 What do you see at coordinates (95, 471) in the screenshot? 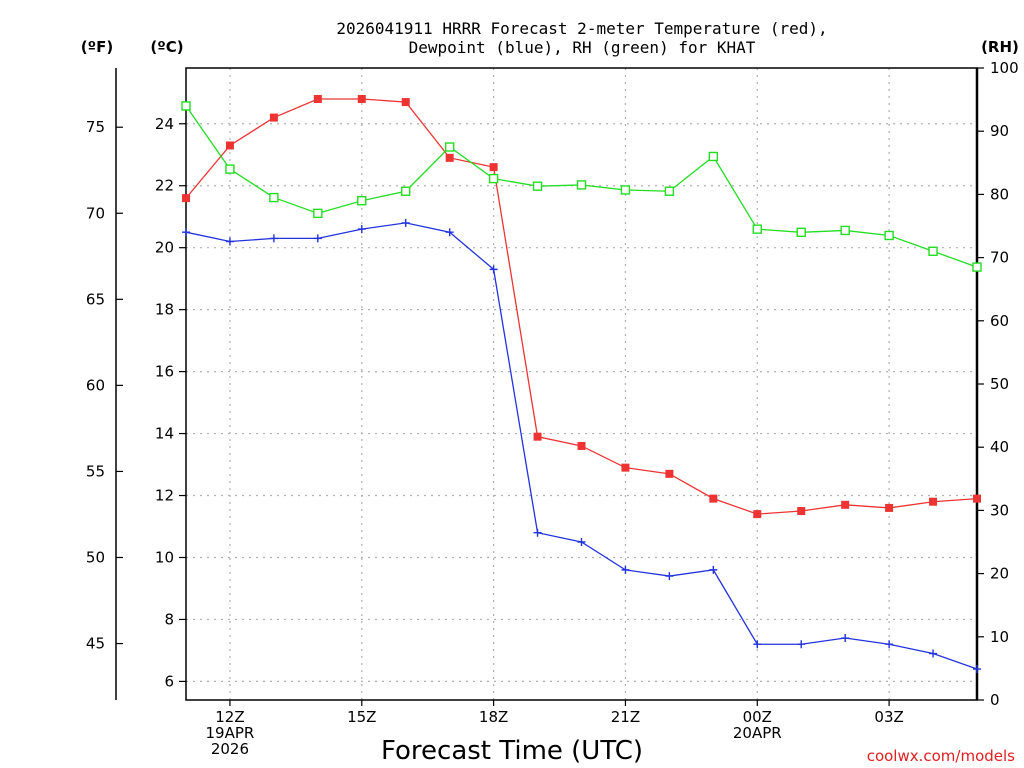
I see `fahrenheit-tick-label: 55` at bounding box center [95, 471].